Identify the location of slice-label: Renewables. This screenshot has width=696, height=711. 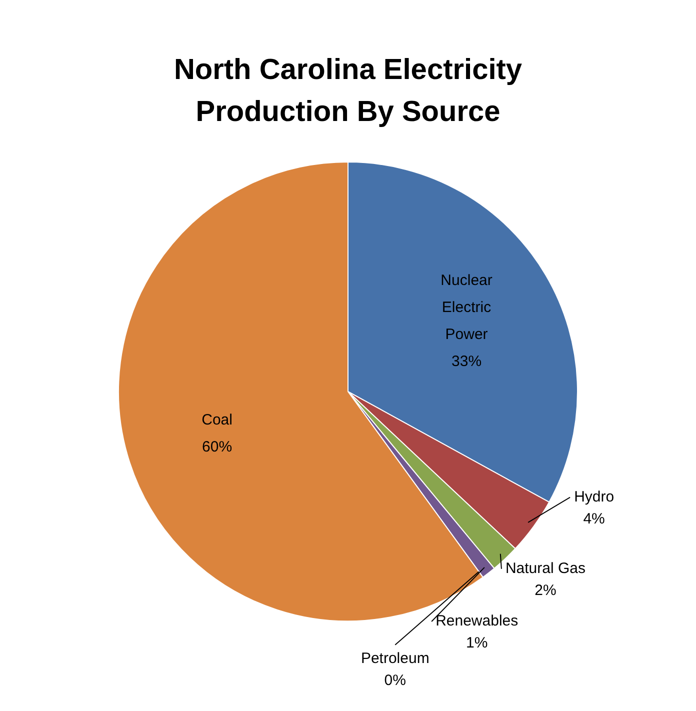
(477, 621).